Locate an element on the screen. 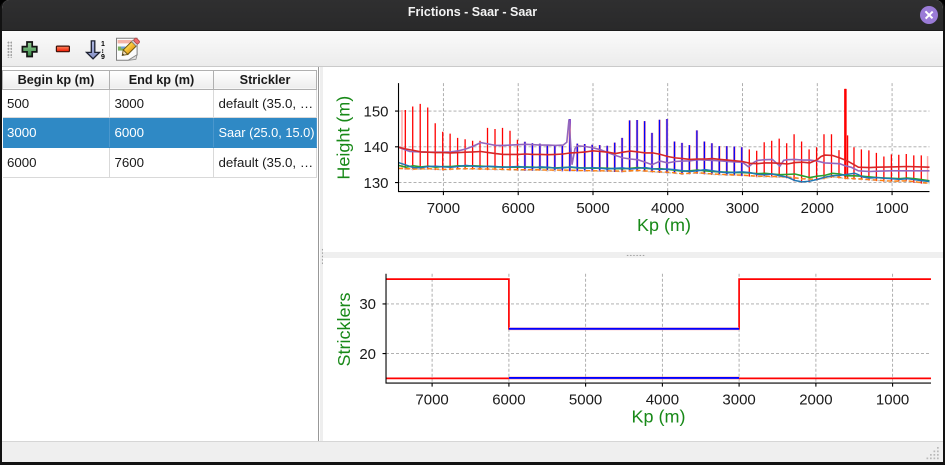 The height and width of the screenshot is (465, 945). svg-text: 1 is located at coordinates (103, 44).